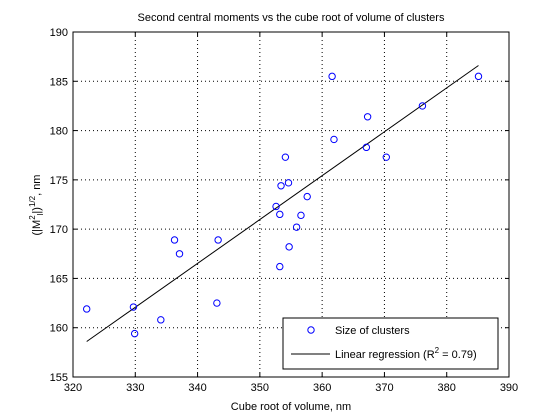 The height and width of the screenshot is (420, 560). Describe the element at coordinates (59, 329) in the screenshot. I see `y-tick-label: 160` at that location.